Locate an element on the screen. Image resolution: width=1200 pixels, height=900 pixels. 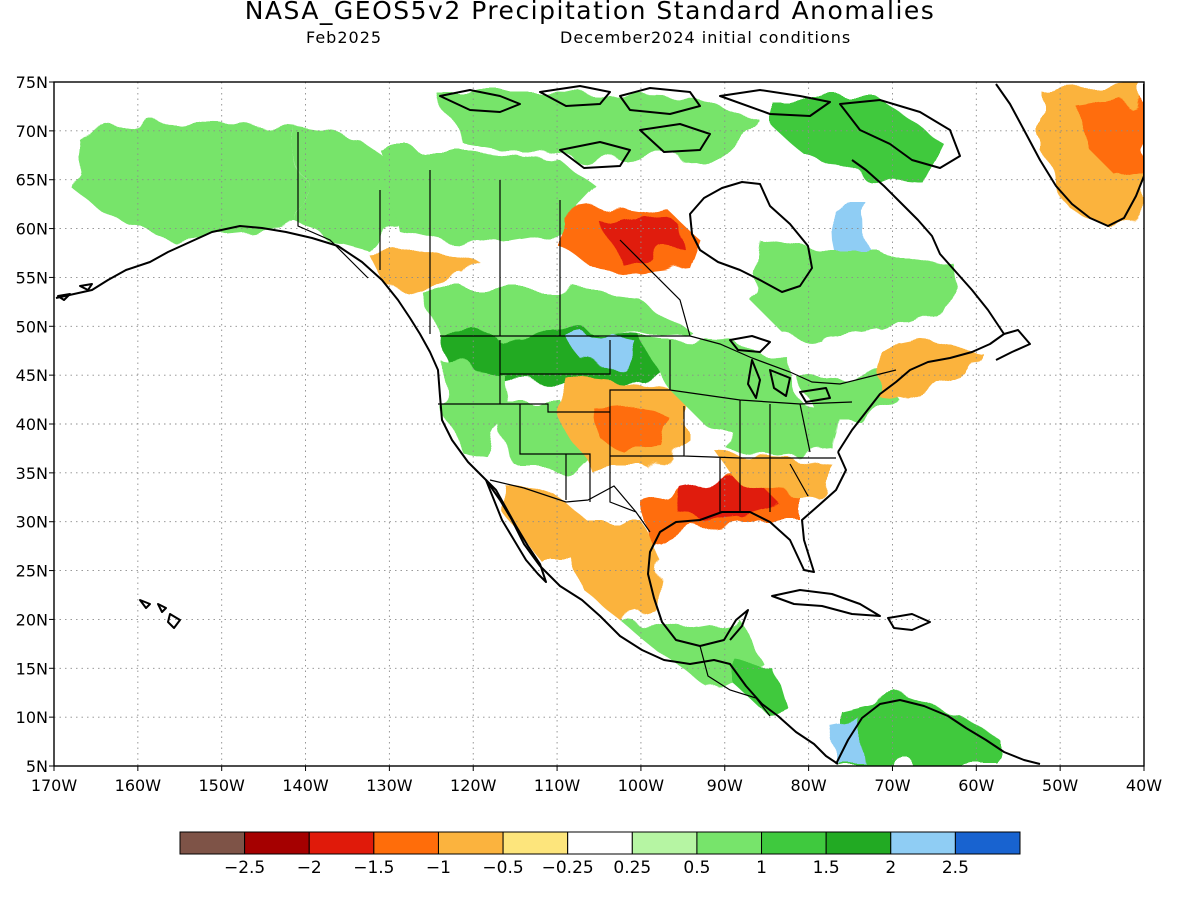
labrador-coast is located at coordinates (928, 247).